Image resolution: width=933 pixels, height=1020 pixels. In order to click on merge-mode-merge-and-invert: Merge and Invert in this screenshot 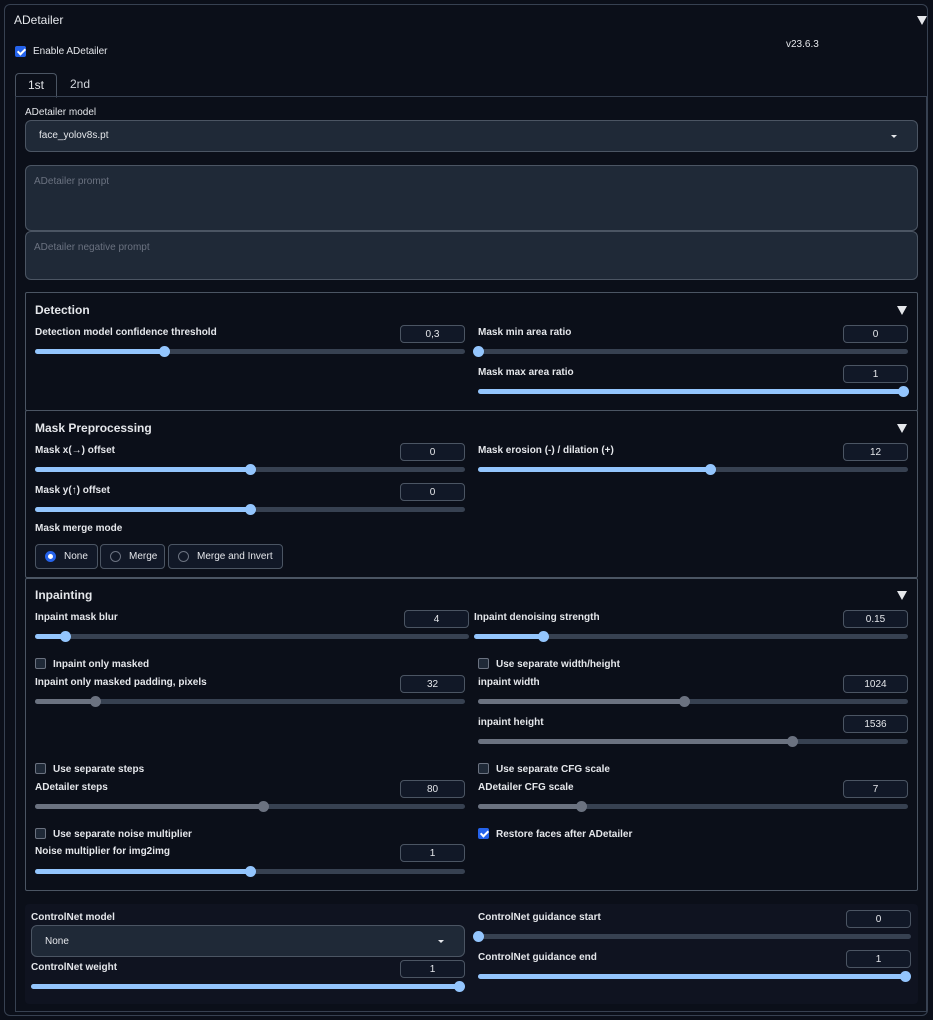, I will do `click(225, 556)`.